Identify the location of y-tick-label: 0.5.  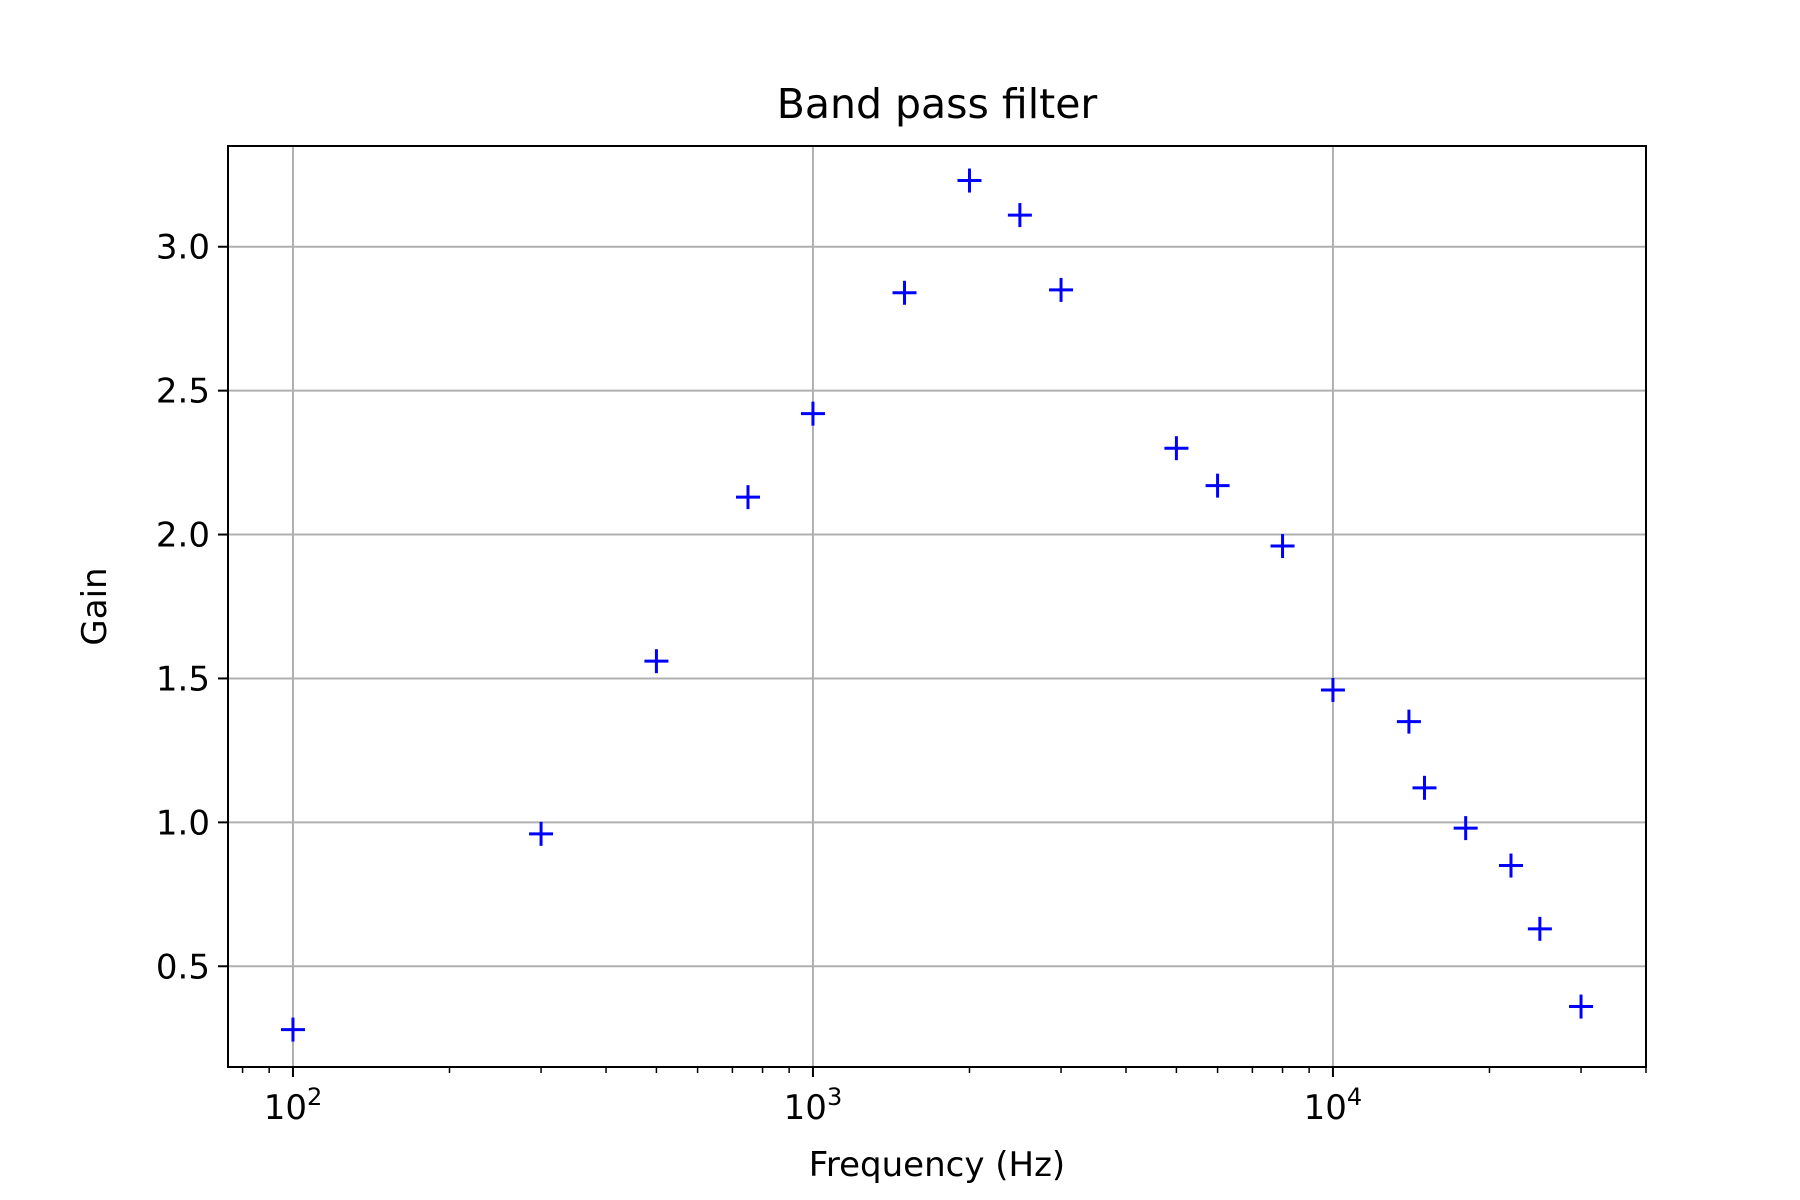
(183, 967).